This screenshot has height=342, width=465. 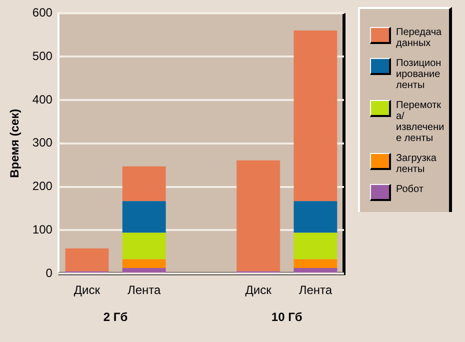 I want to click on legend-label: Позиционирование ленты, so click(x=419, y=74).